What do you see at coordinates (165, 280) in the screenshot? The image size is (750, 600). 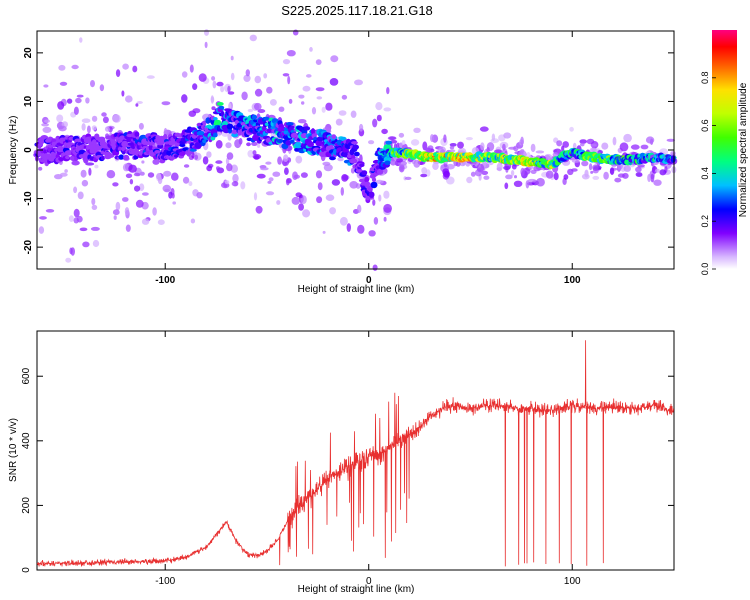 I see `spectrogram-x-tick-label: -100` at bounding box center [165, 280].